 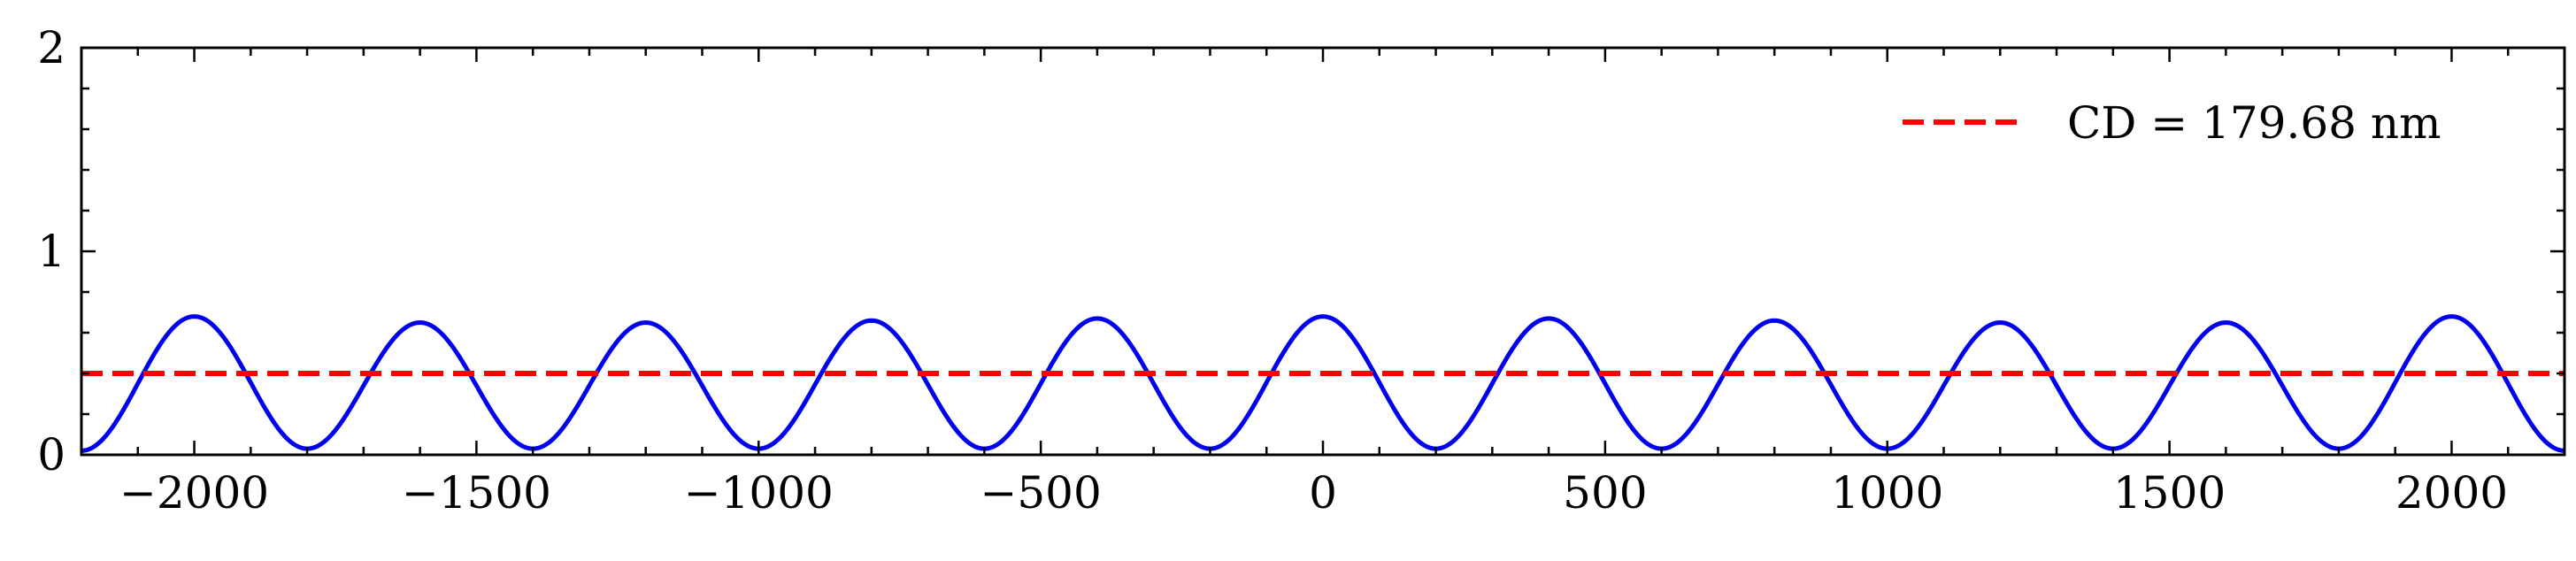 I want to click on legend: CD = 179.68 nm, so click(x=2172, y=123).